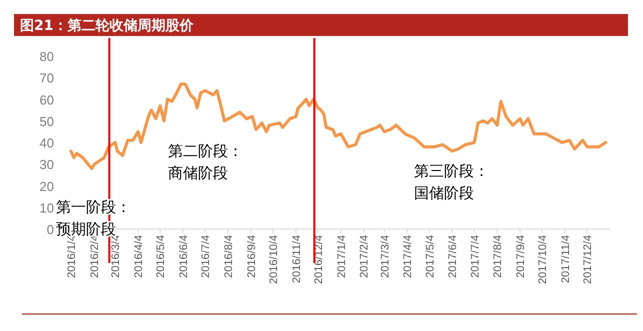 This screenshot has width=643, height=331. I want to click on chart-title: 图21：第二轮收储周期股价, so click(107, 26).